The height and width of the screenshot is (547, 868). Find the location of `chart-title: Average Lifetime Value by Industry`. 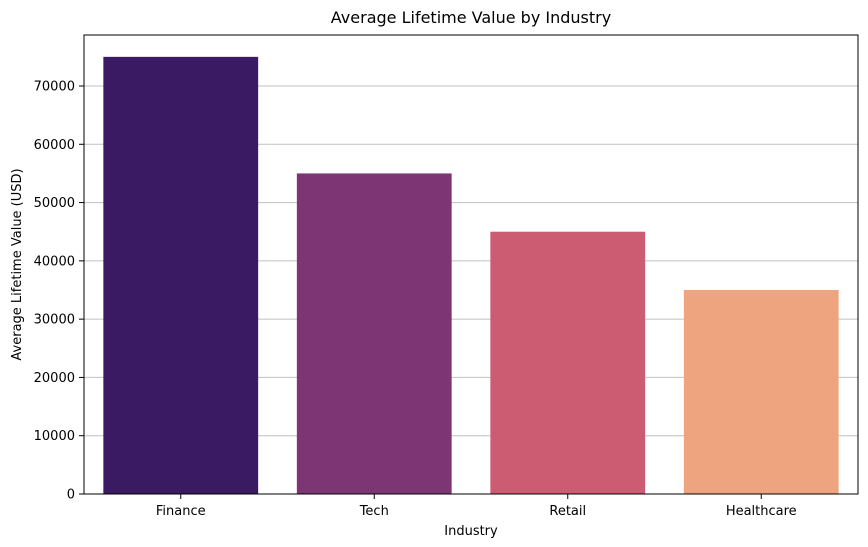

chart-title: Average Lifetime Value by Industry is located at coordinates (471, 17).